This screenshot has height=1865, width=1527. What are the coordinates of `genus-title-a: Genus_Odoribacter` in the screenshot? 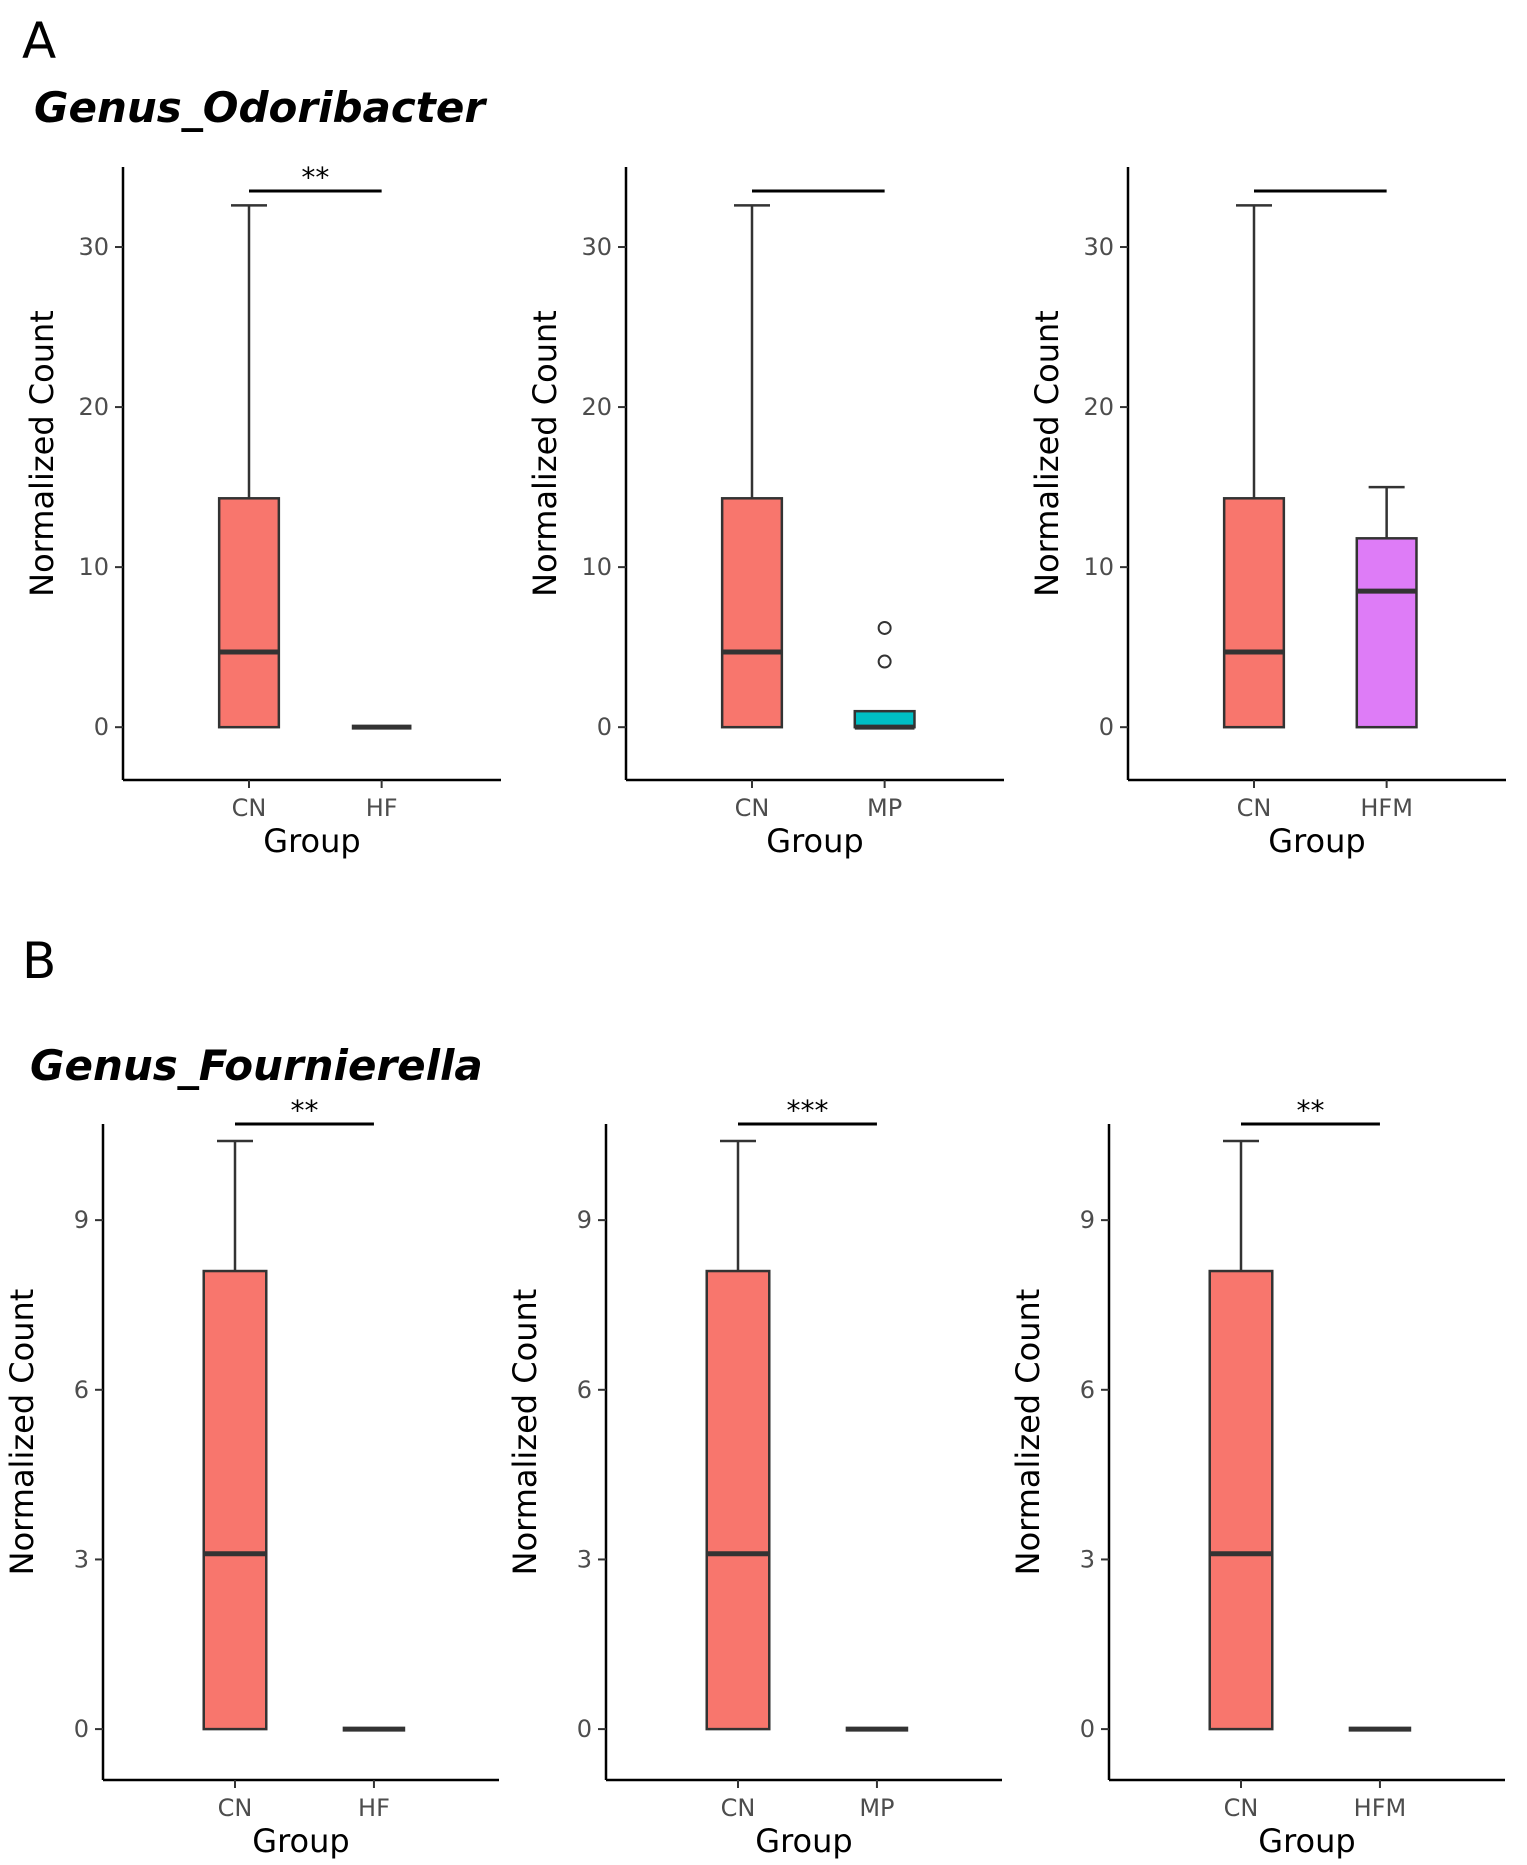 It's located at (260, 107).